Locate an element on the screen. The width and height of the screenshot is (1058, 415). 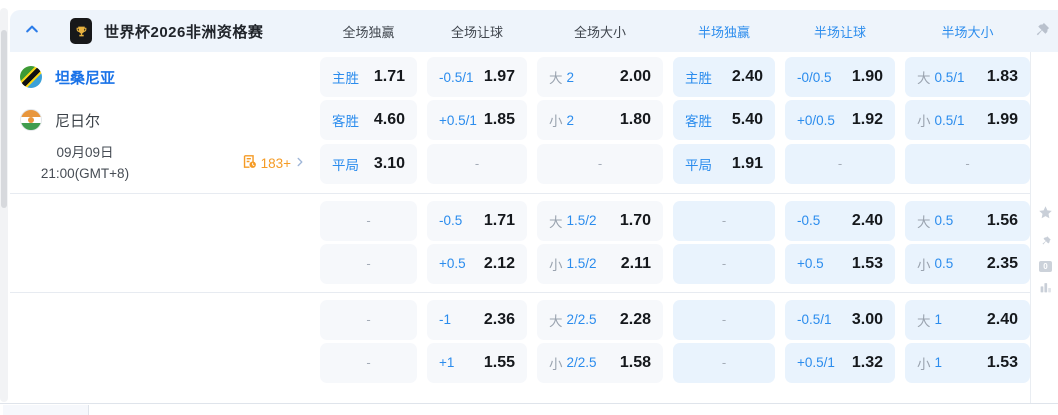
match-info: 09月09日 21:00(GMT+8) 183+ is located at coordinates (165, 164).